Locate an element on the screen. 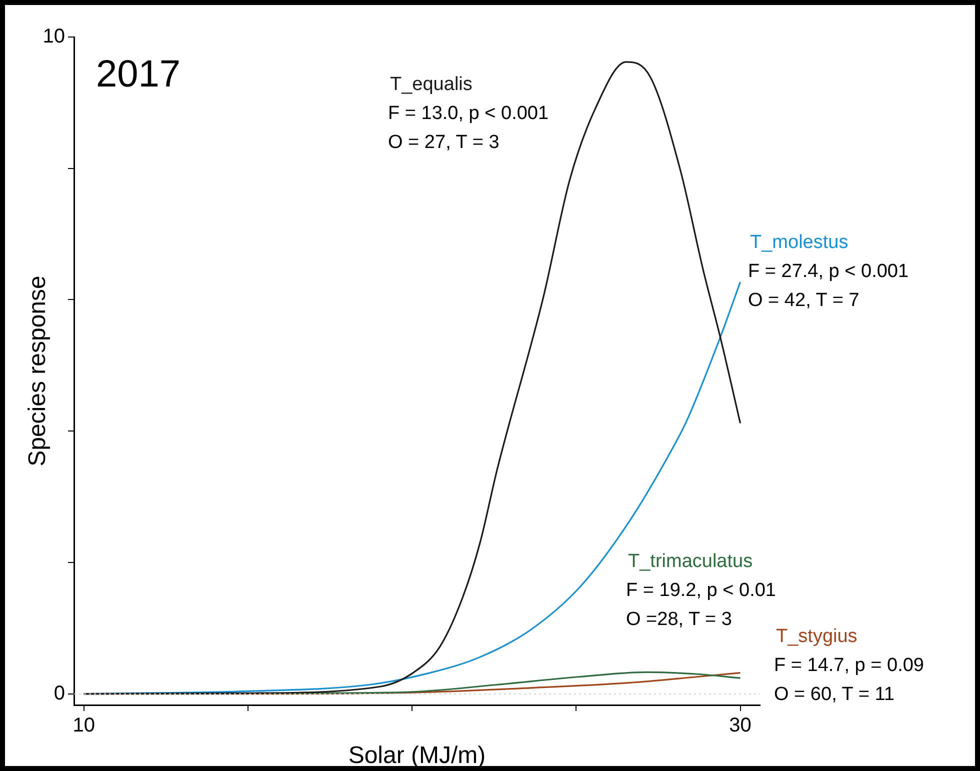  annotation: F = 13.0, p < 0.001 is located at coordinates (468, 113).